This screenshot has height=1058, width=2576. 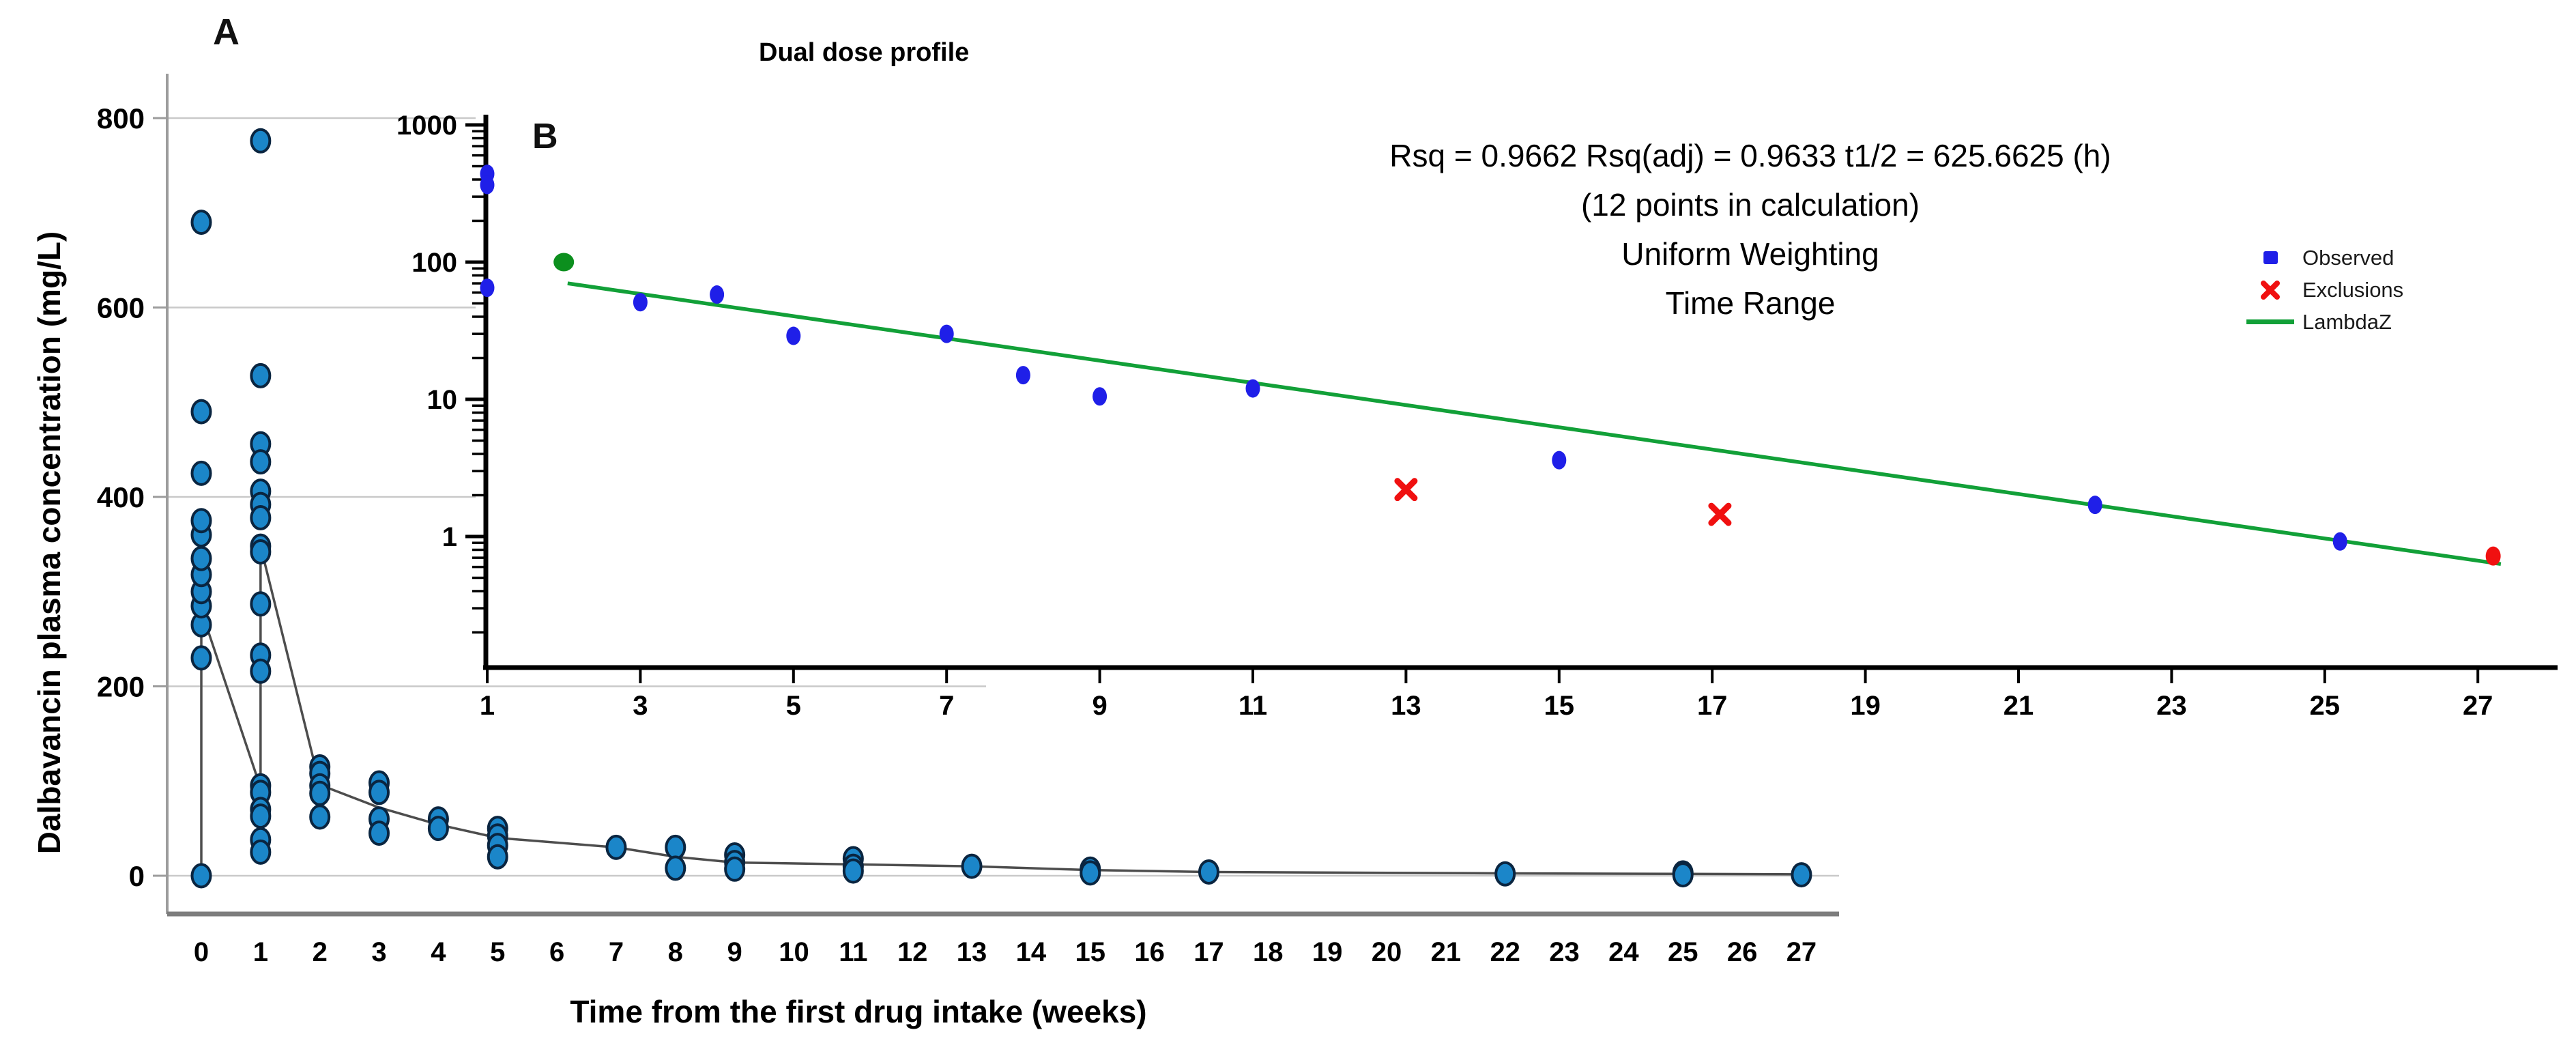 I want to click on y-tick-label: 0, so click(x=137, y=876).